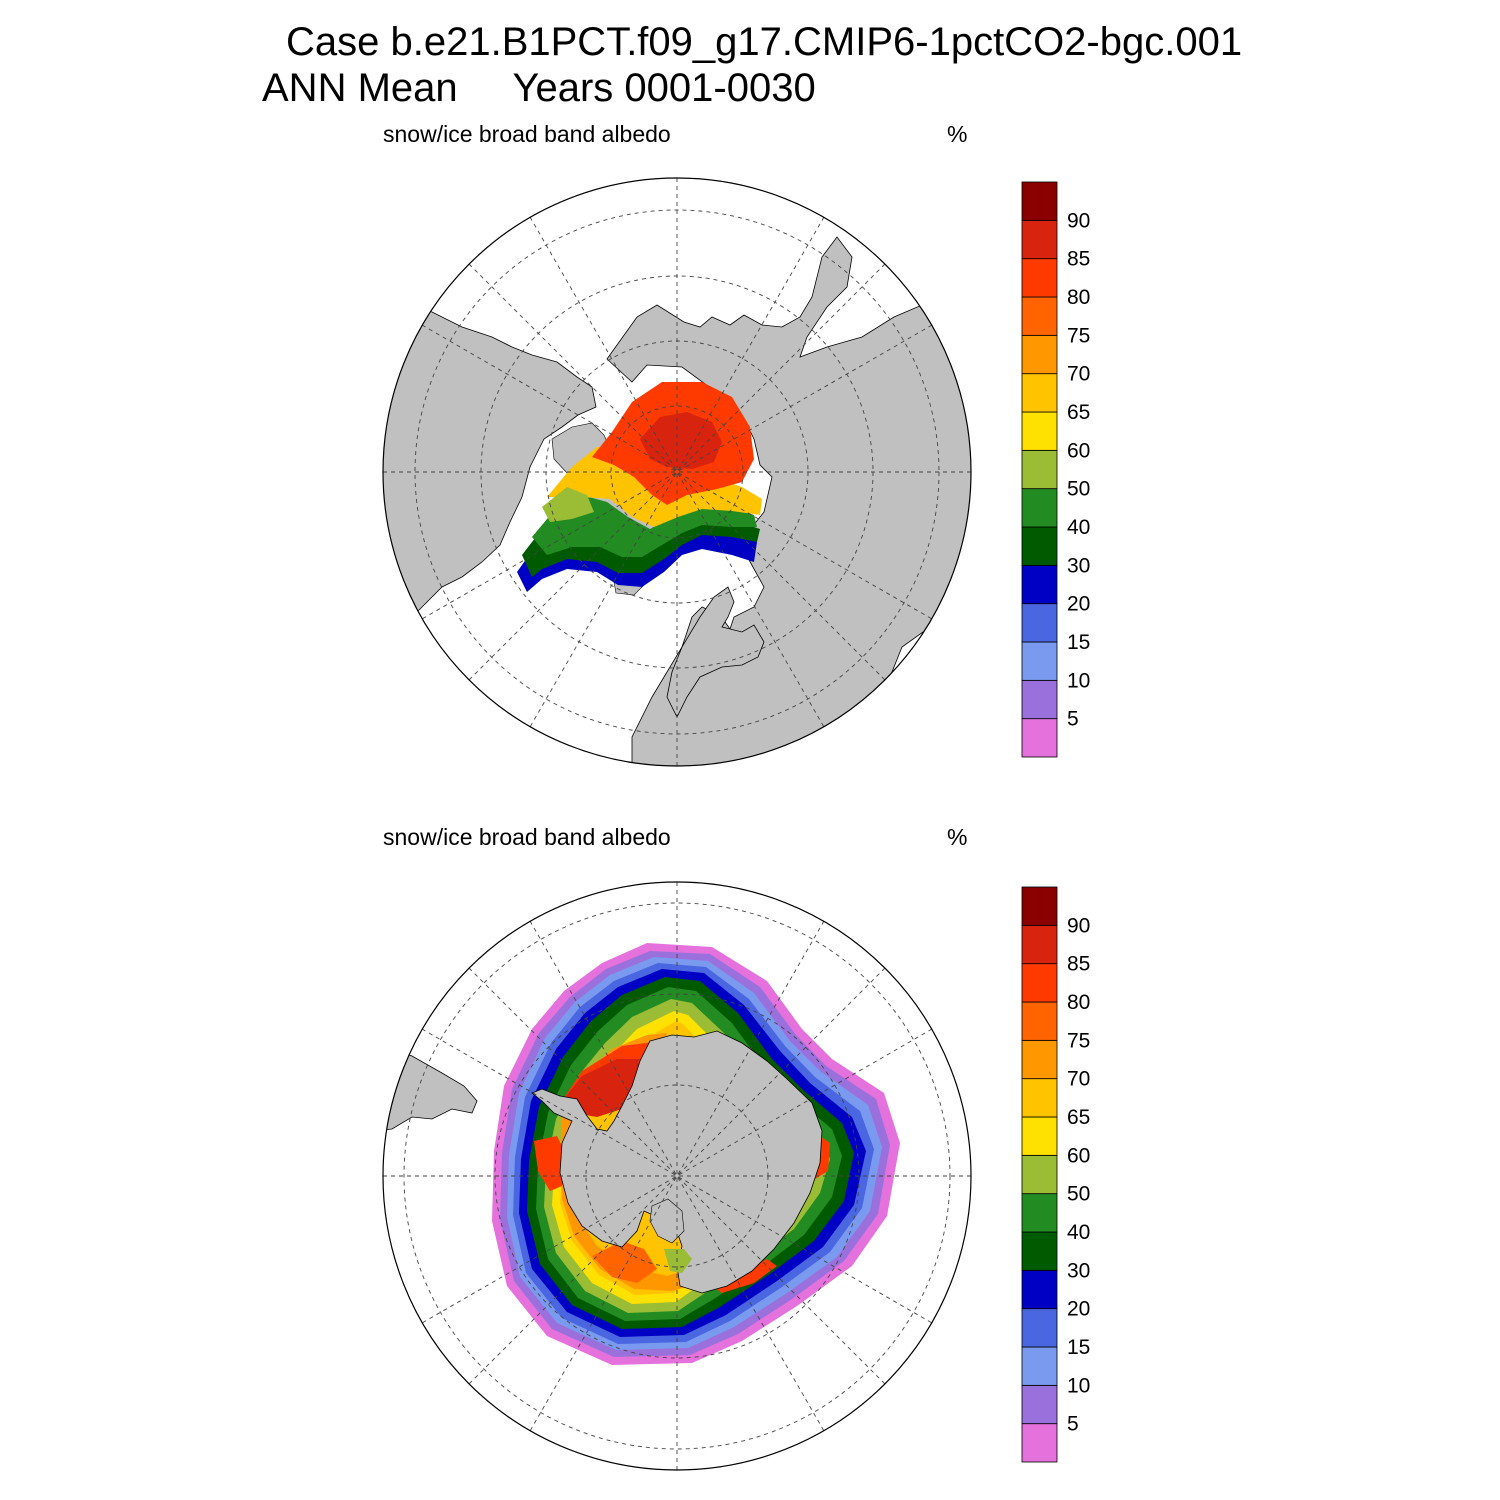 The height and width of the screenshot is (1500, 1500). Describe the element at coordinates (1078, 604) in the screenshot. I see `north-colorbar-tick-label: 20` at that location.